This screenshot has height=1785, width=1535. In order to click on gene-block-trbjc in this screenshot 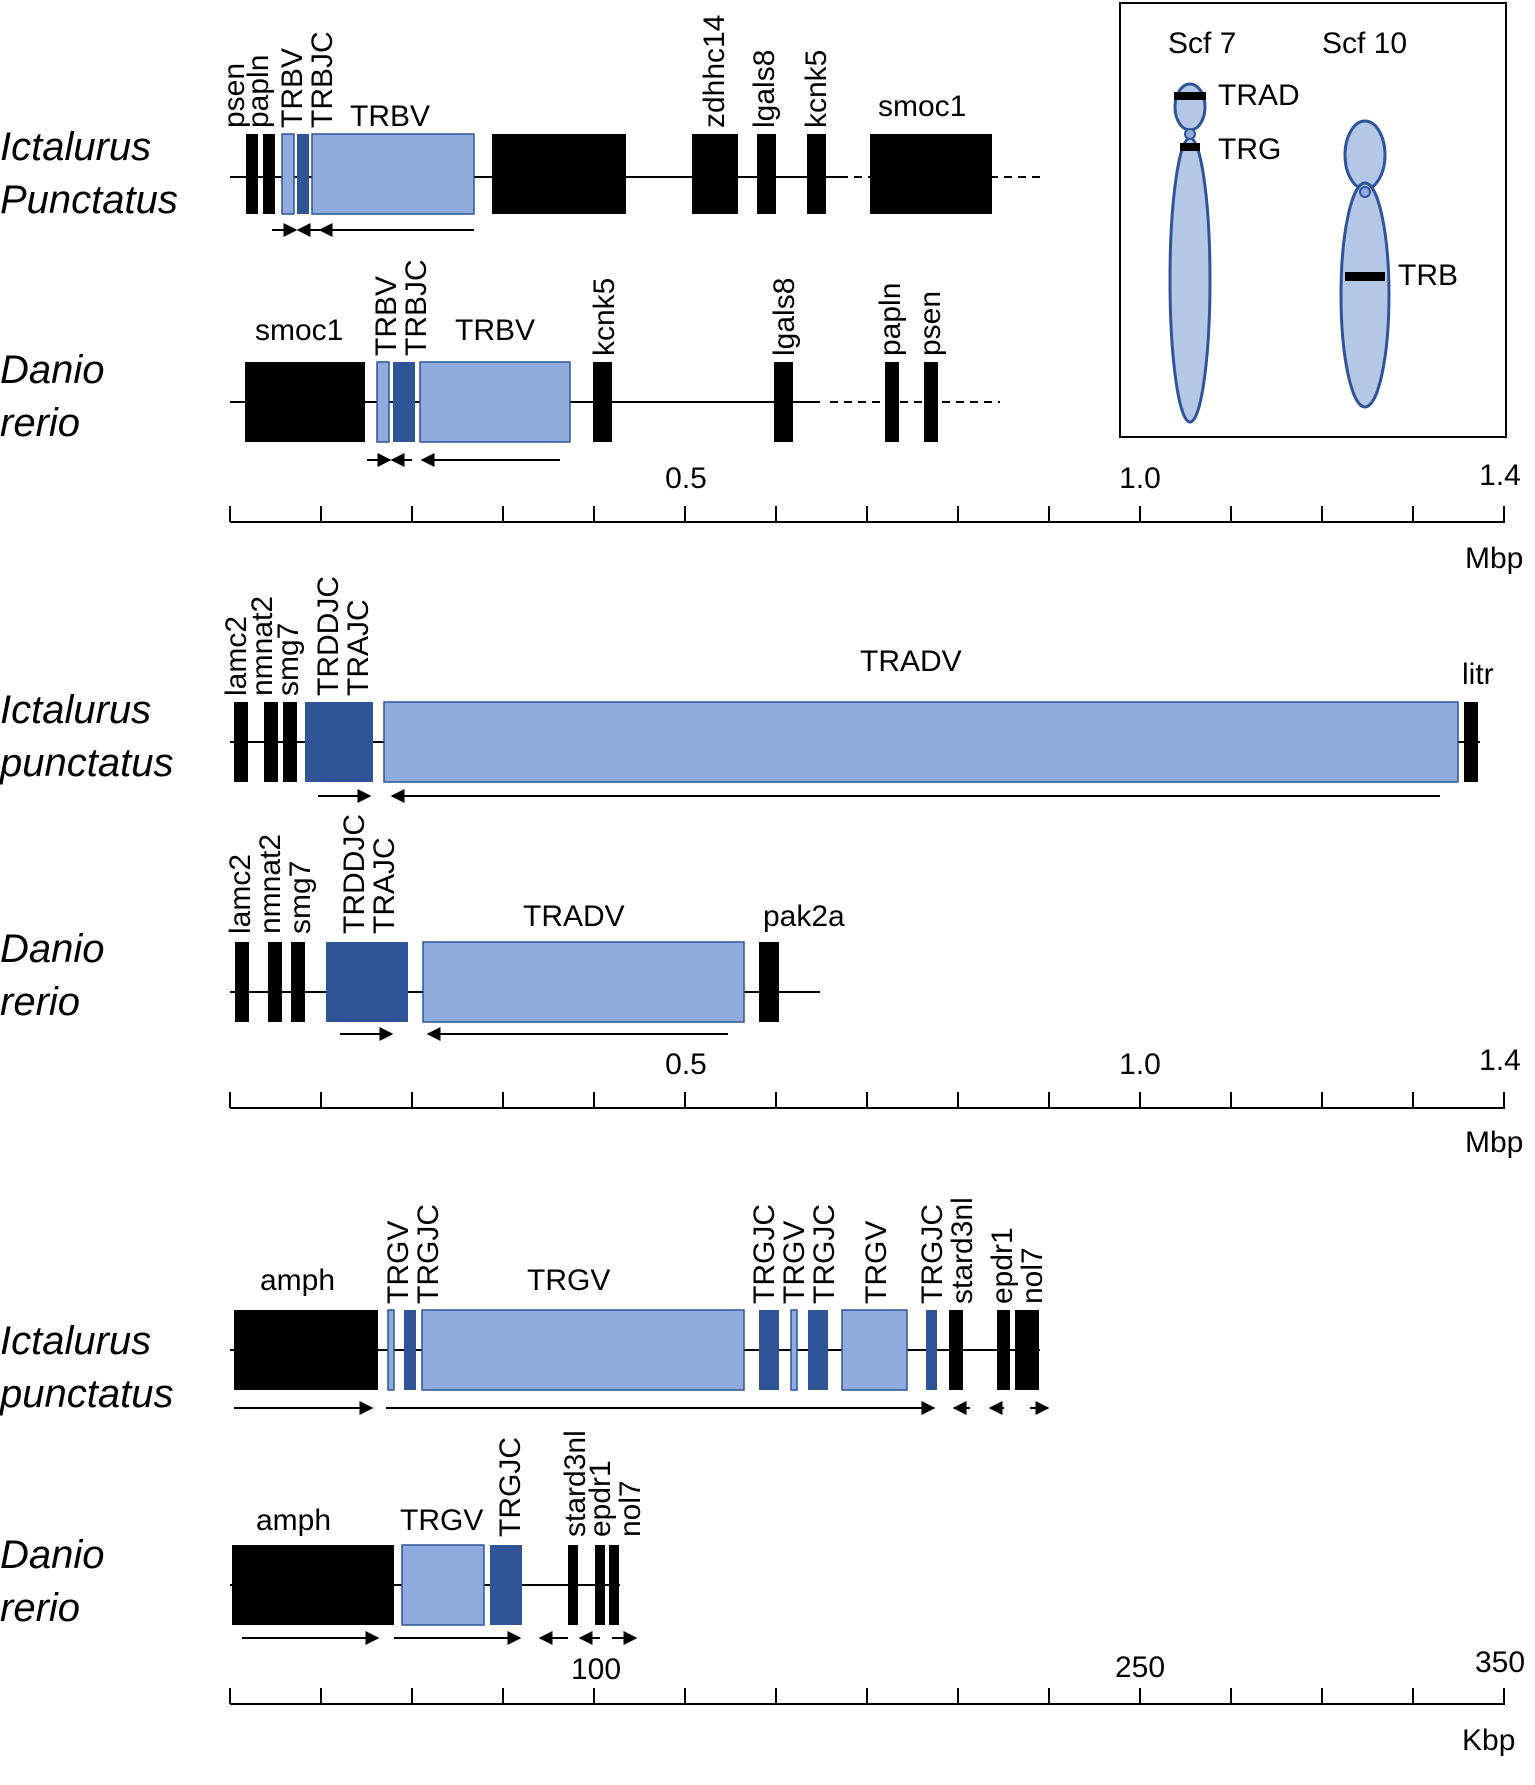, I will do `click(303, 174)`.